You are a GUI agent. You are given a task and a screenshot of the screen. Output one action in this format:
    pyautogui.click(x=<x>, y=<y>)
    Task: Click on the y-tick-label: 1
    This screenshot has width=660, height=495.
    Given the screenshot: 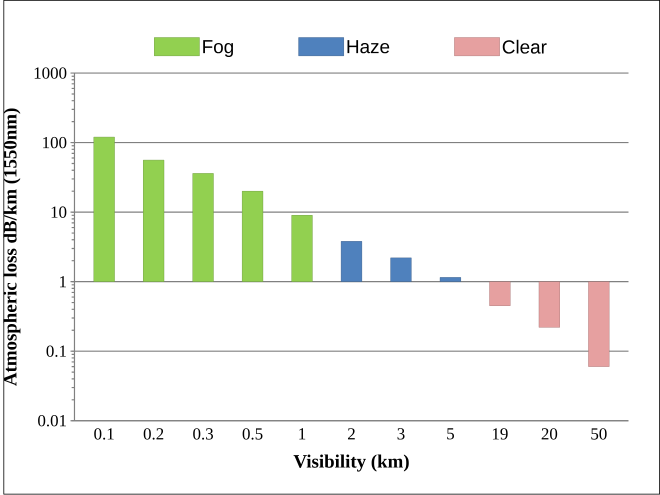 What is the action you would take?
    pyautogui.click(x=63, y=282)
    